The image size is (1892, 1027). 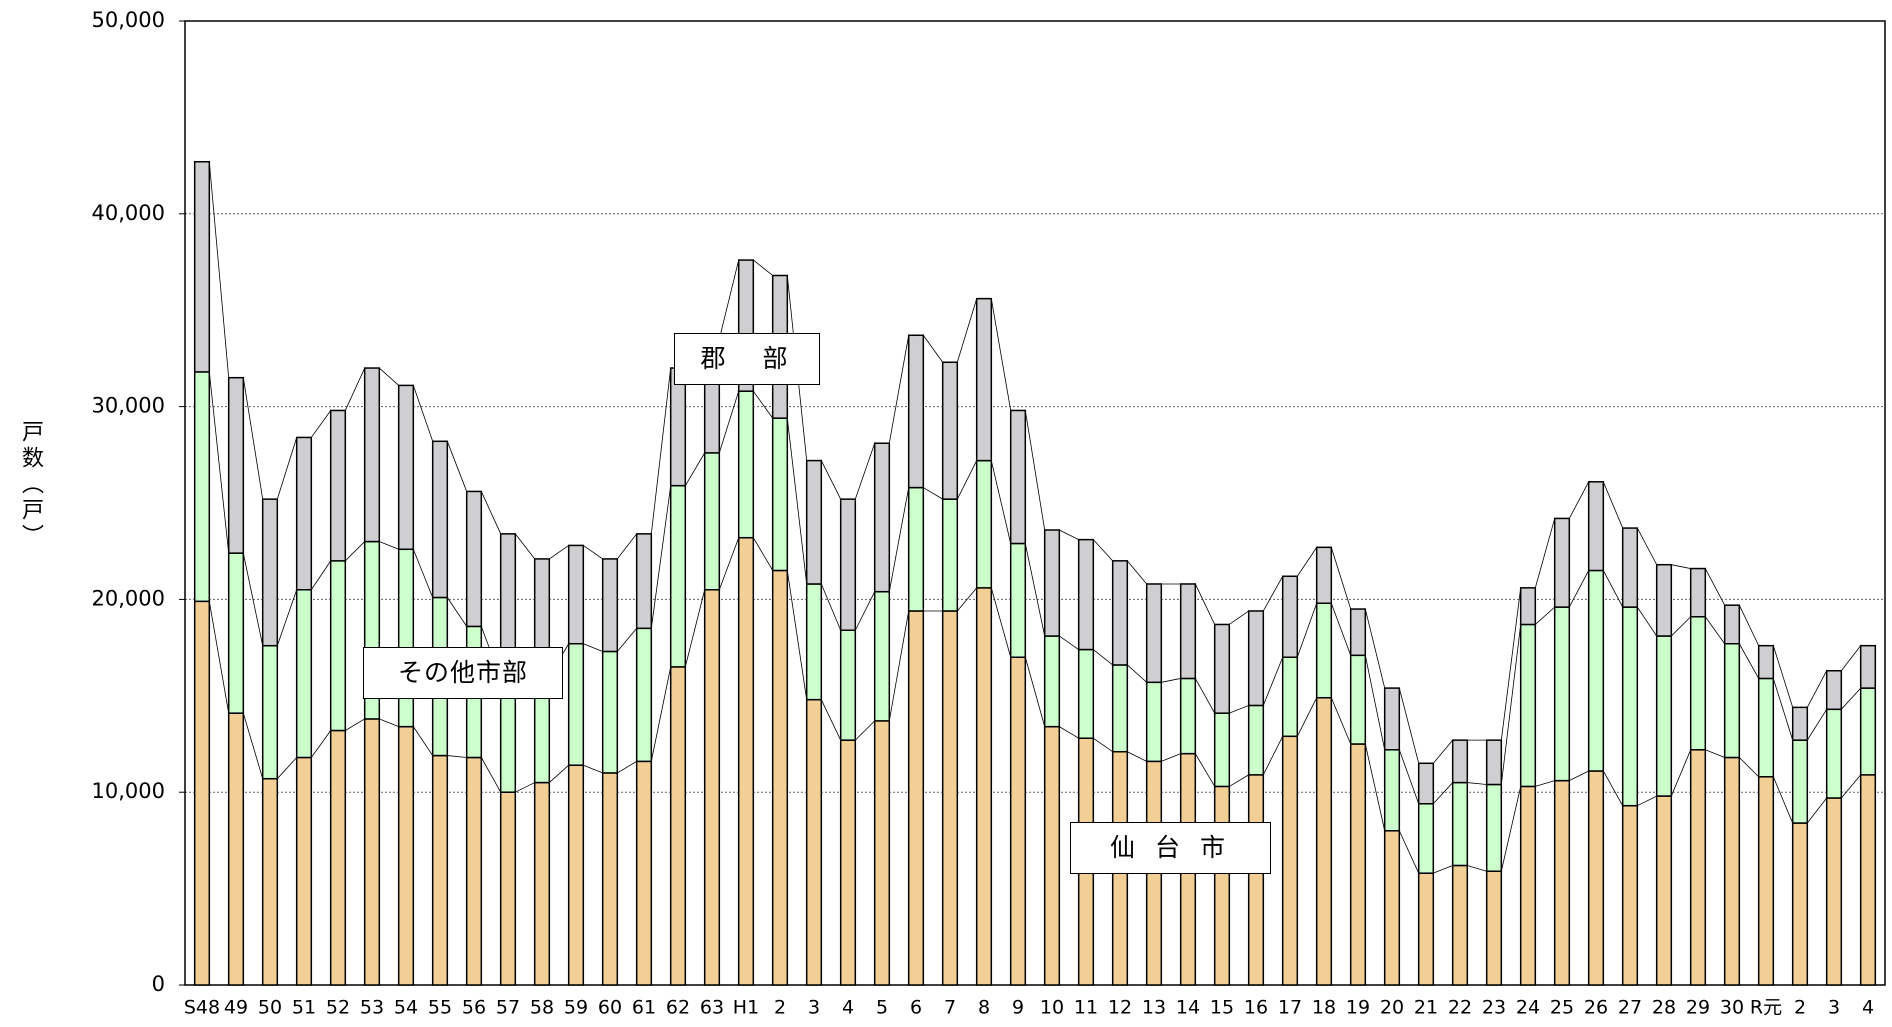 What do you see at coordinates (814, 1008) in the screenshot?
I see `x-tick-label: 3` at bounding box center [814, 1008].